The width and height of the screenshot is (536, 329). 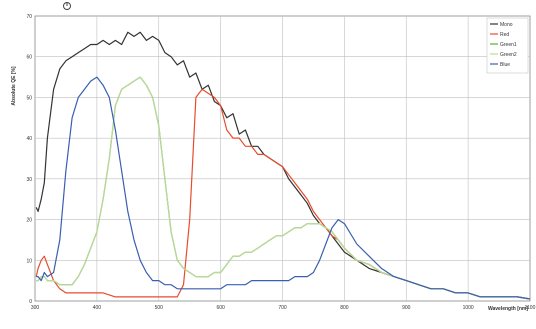 I want to click on y-tick-labels: 0 10 20 30 40 50 60 70, so click(x=29, y=159).